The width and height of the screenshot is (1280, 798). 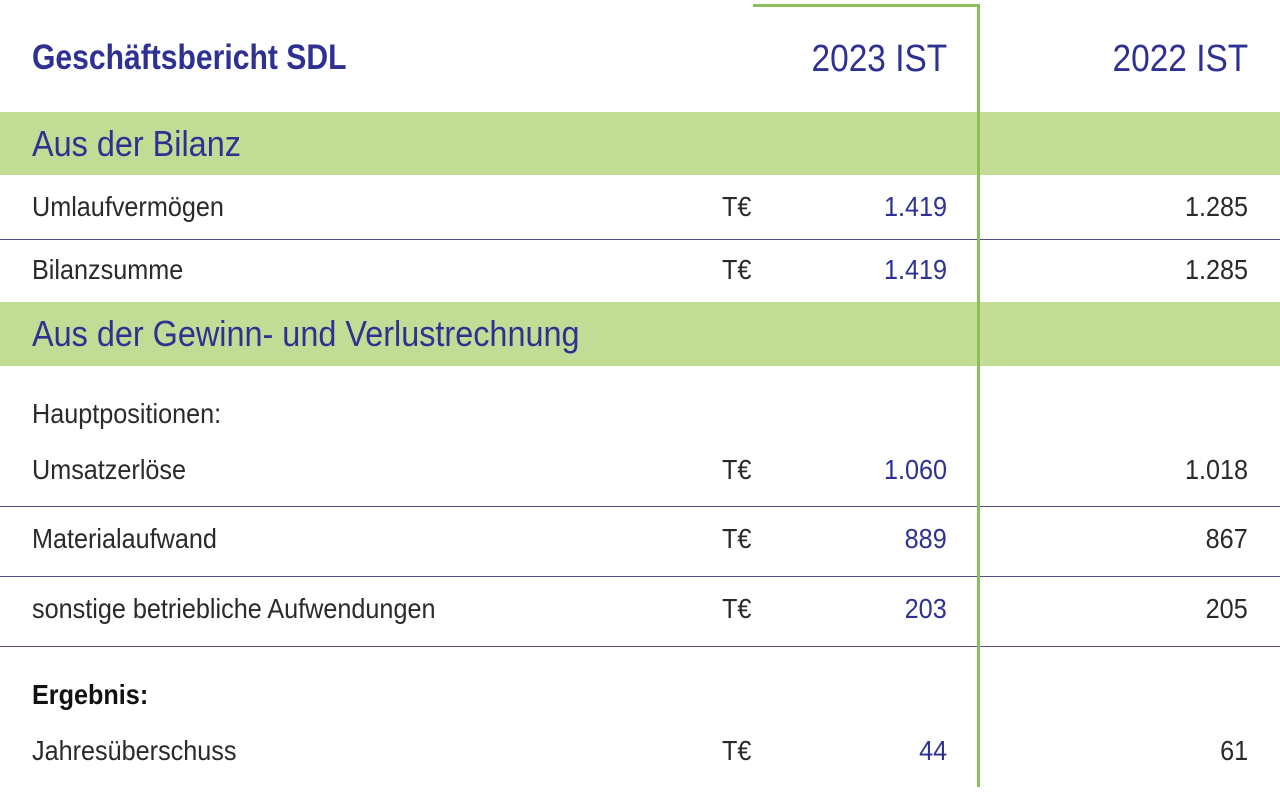 What do you see at coordinates (640, 755) in the screenshot?
I see `table-row: Jahresüberschuss T€ 44 61` at bounding box center [640, 755].